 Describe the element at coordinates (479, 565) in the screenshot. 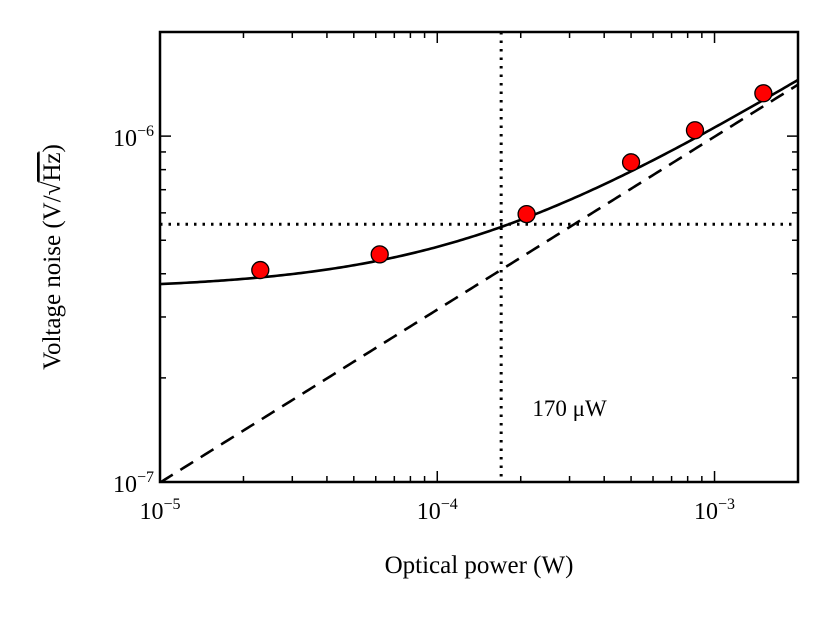

I see `x-axis-label: Optical power (W)` at that location.